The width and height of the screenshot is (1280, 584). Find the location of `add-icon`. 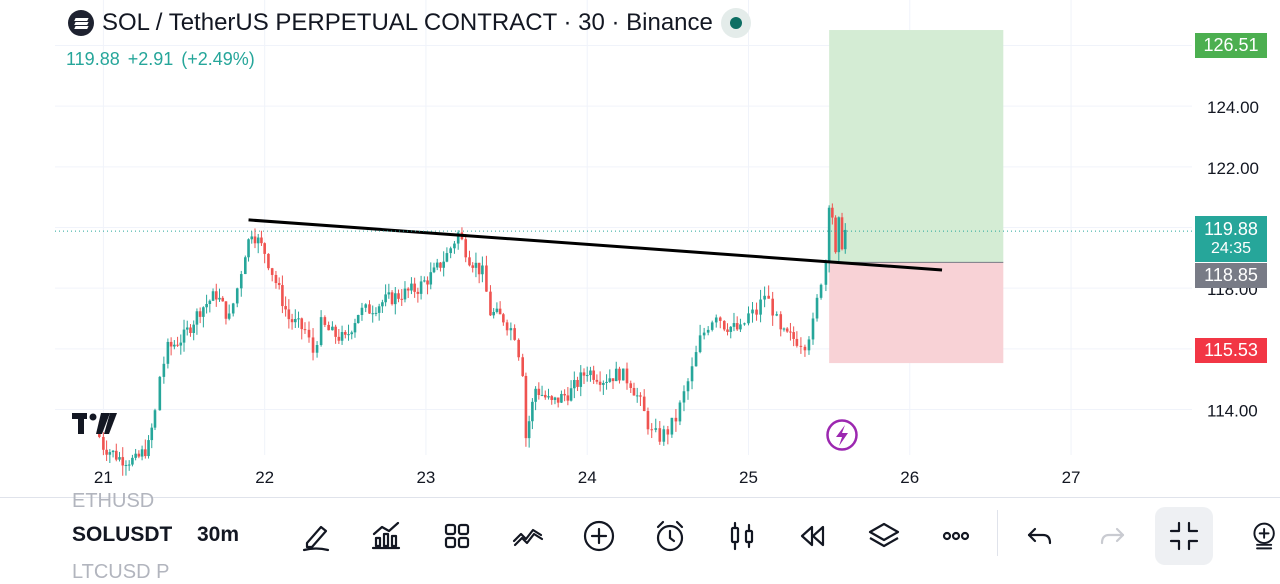

add-icon is located at coordinates (599, 536).